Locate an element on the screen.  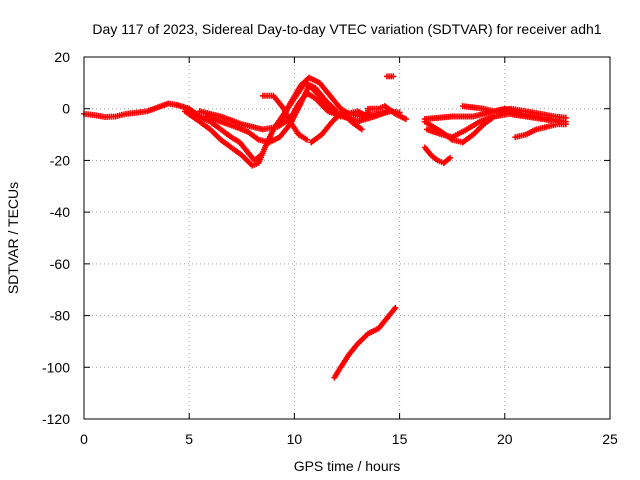
ytick-label--80: -80 is located at coordinates (60, 316).